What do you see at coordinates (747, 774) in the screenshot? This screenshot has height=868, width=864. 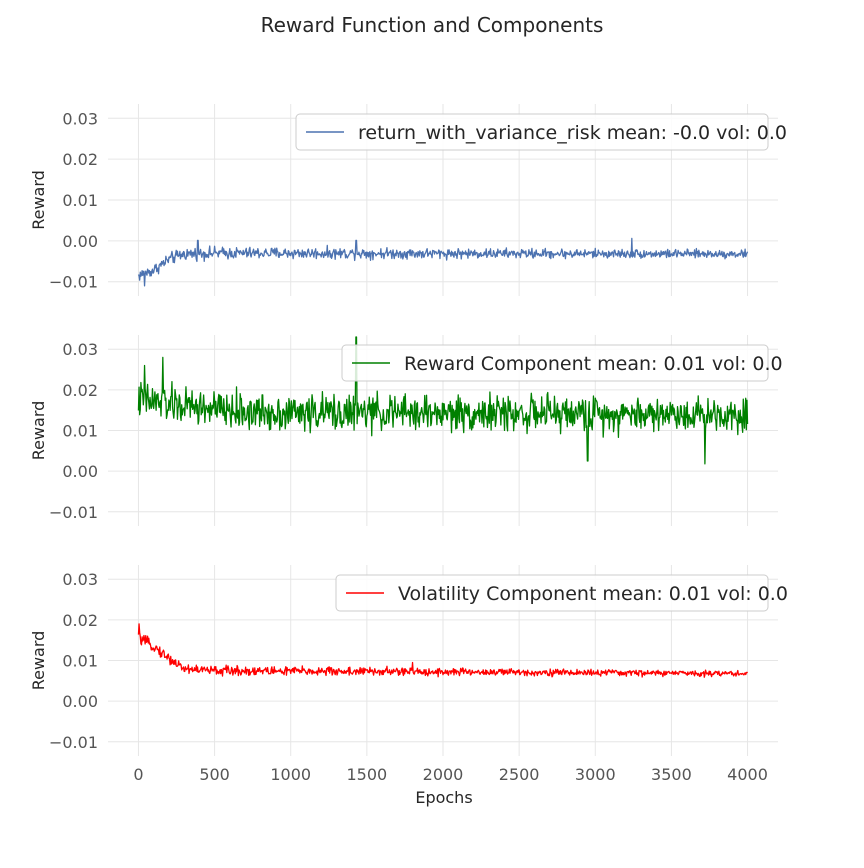 I see `x-tick-label: 4000` at bounding box center [747, 774].